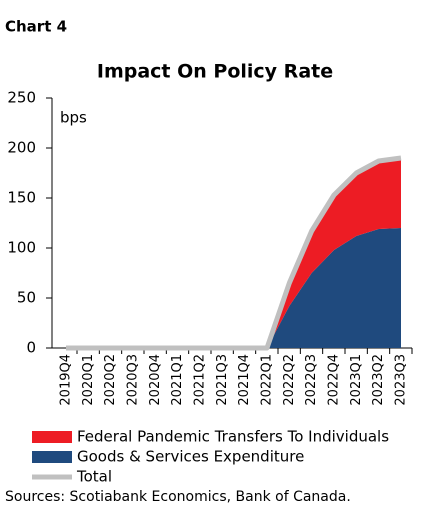 The width and height of the screenshot is (429, 513). What do you see at coordinates (334, 380) in the screenshot?
I see `x-tick-label: 2022Q4` at bounding box center [334, 380].